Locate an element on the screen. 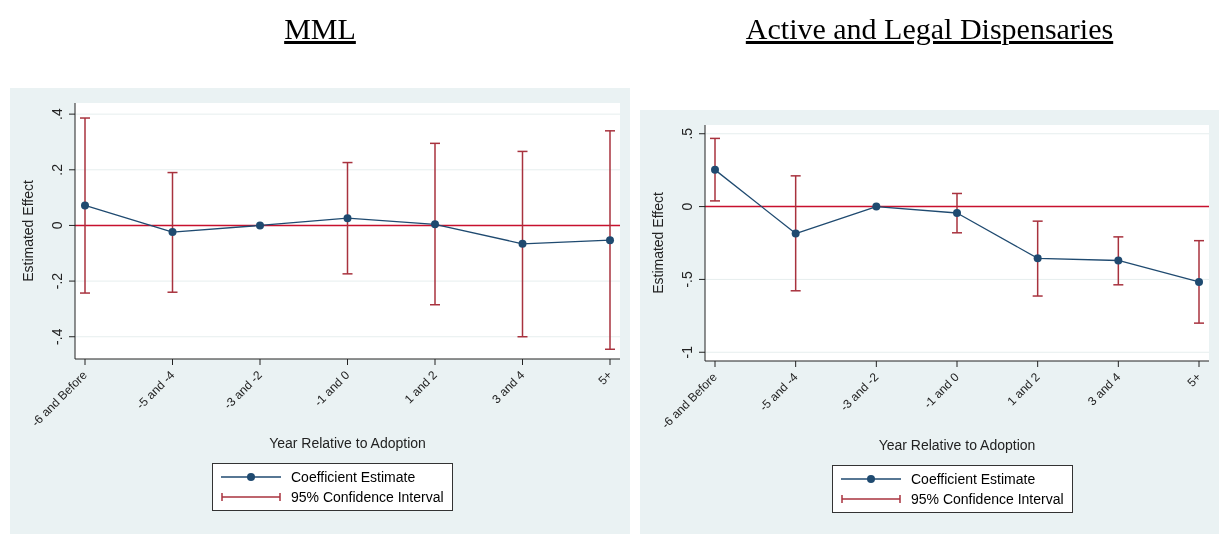  y-tick-label: .2 is located at coordinates (57, 169).